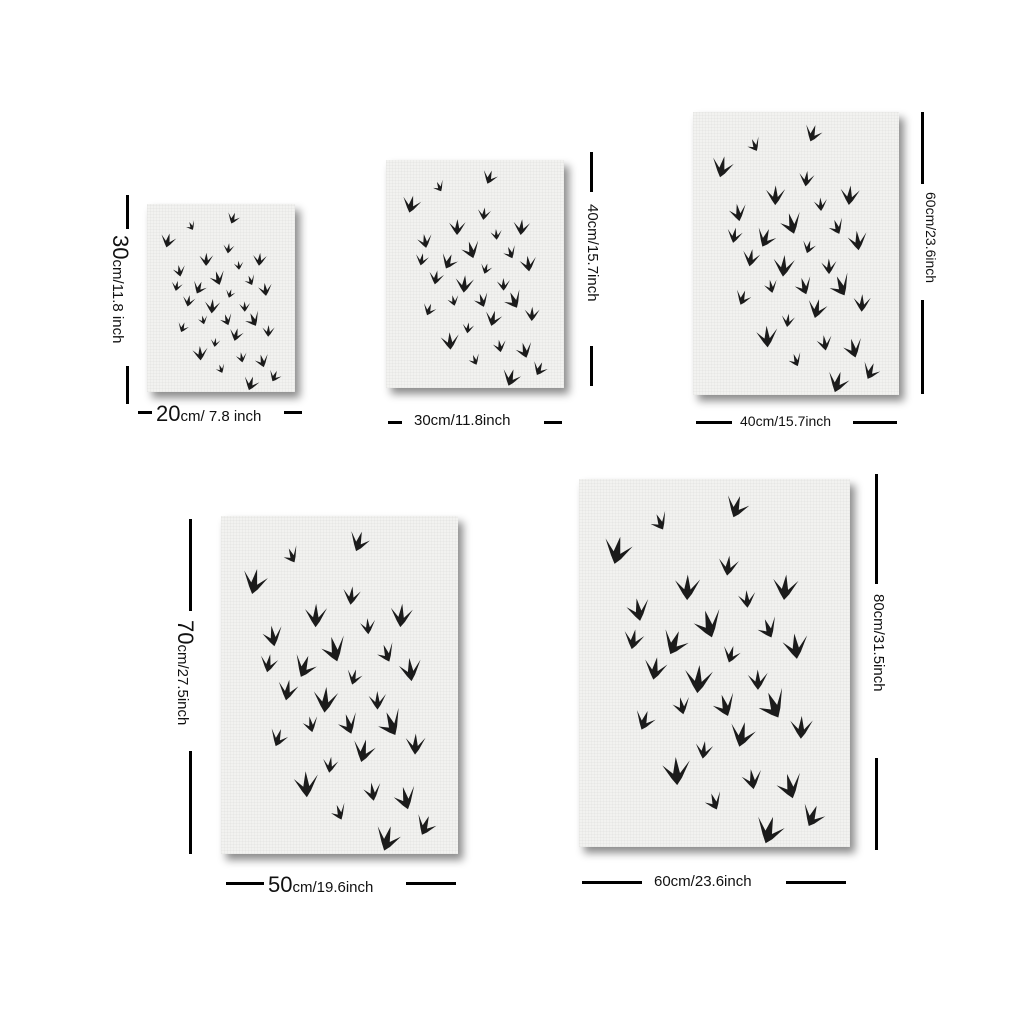 The height and width of the screenshot is (1024, 1024). I want to click on width-label-50x70: 50cm/19.6inch, so click(321, 884).